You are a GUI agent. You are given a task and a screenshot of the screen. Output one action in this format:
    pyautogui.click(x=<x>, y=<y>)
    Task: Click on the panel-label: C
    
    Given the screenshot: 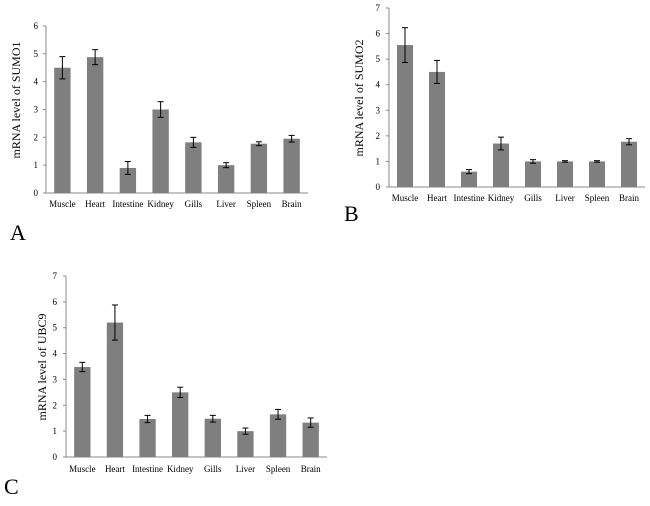 What is the action you would take?
    pyautogui.click(x=11, y=486)
    